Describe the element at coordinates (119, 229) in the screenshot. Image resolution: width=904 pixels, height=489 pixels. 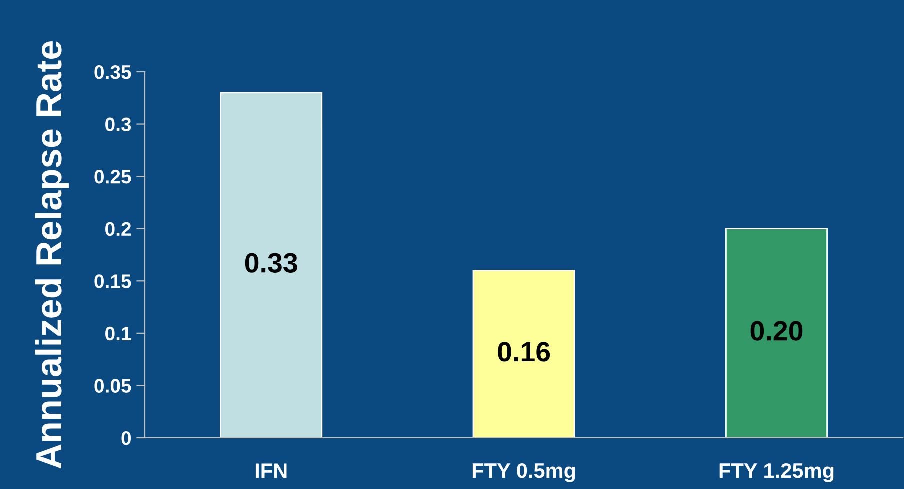
I see `y-tick-label: 0.2` at that location.